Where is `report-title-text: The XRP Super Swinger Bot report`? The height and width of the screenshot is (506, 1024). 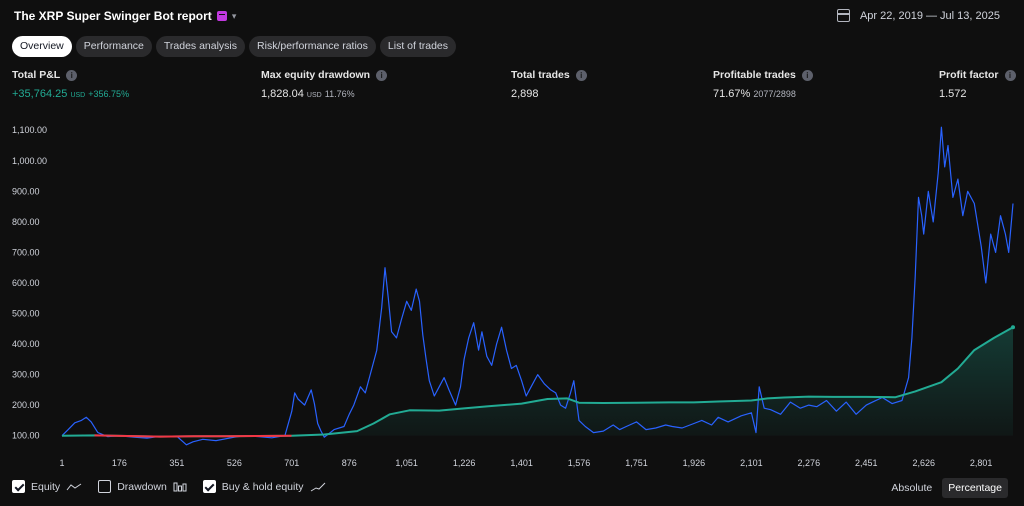 report-title-text: The XRP Super Swinger Bot report is located at coordinates (113, 16).